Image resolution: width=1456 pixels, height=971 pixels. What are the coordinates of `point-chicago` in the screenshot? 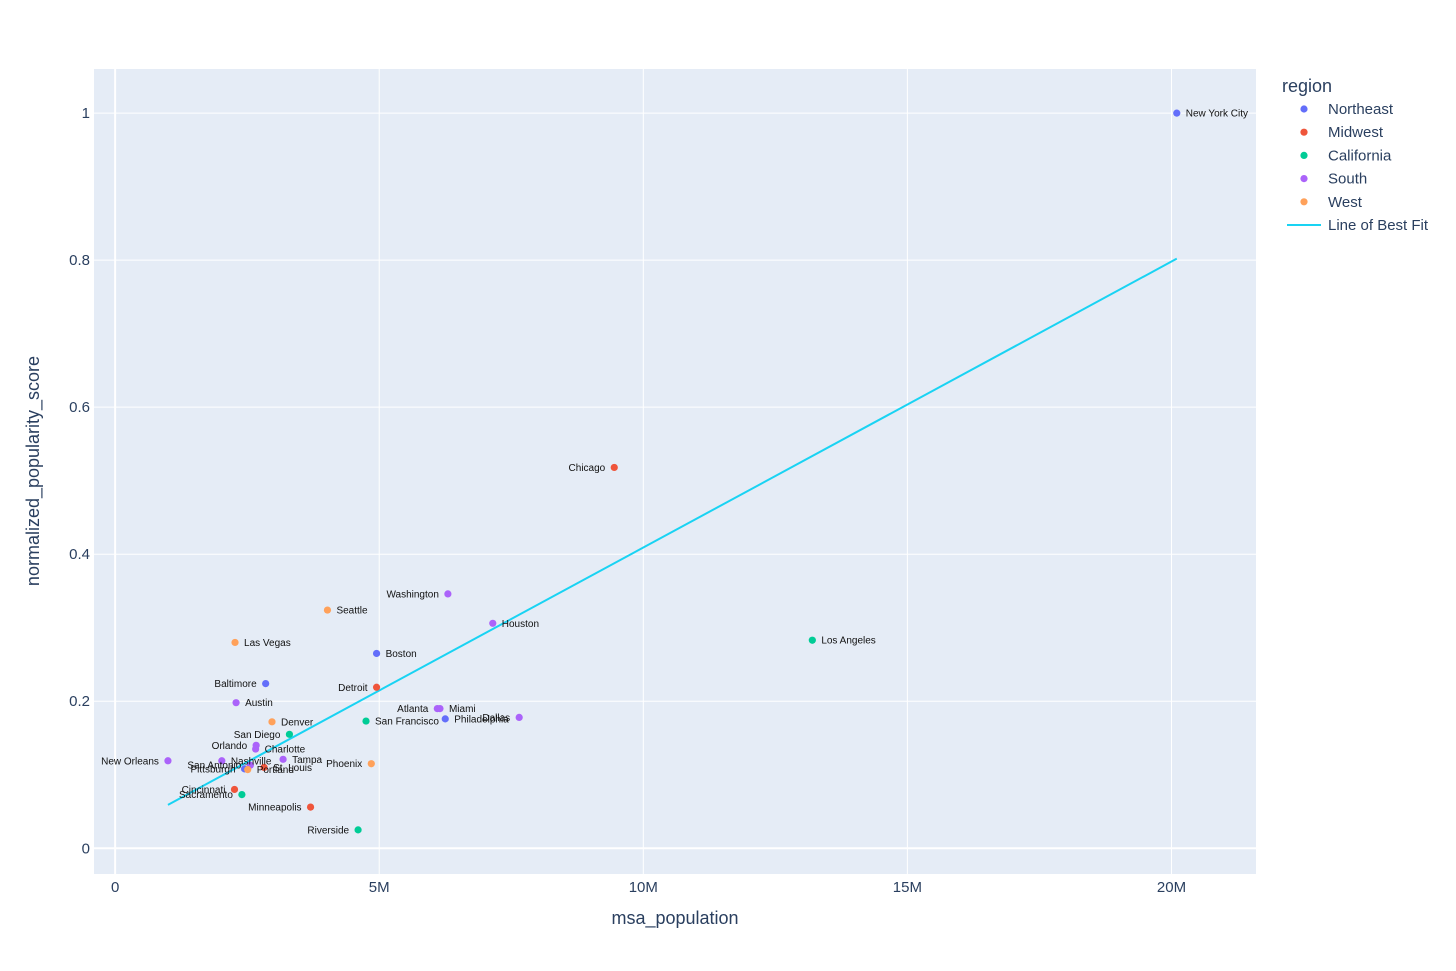 It's located at (614, 467).